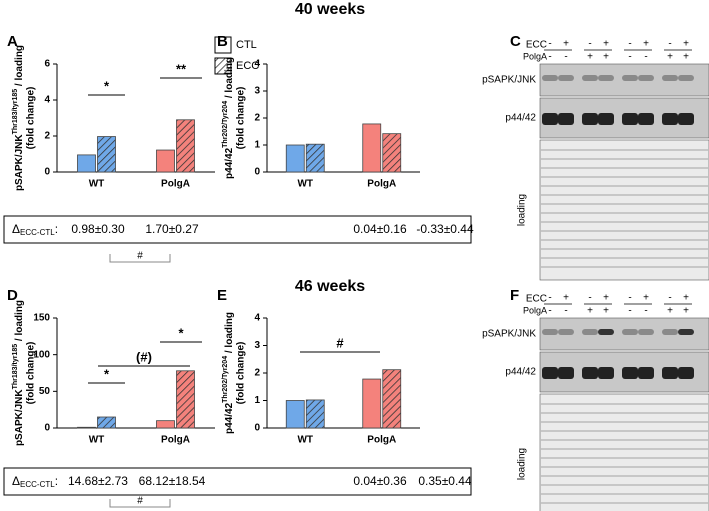 This screenshot has width=709, height=511. Describe the element at coordinates (380, 229) in the screenshot. I see `delta-value: 0.04±0.16` at that location.